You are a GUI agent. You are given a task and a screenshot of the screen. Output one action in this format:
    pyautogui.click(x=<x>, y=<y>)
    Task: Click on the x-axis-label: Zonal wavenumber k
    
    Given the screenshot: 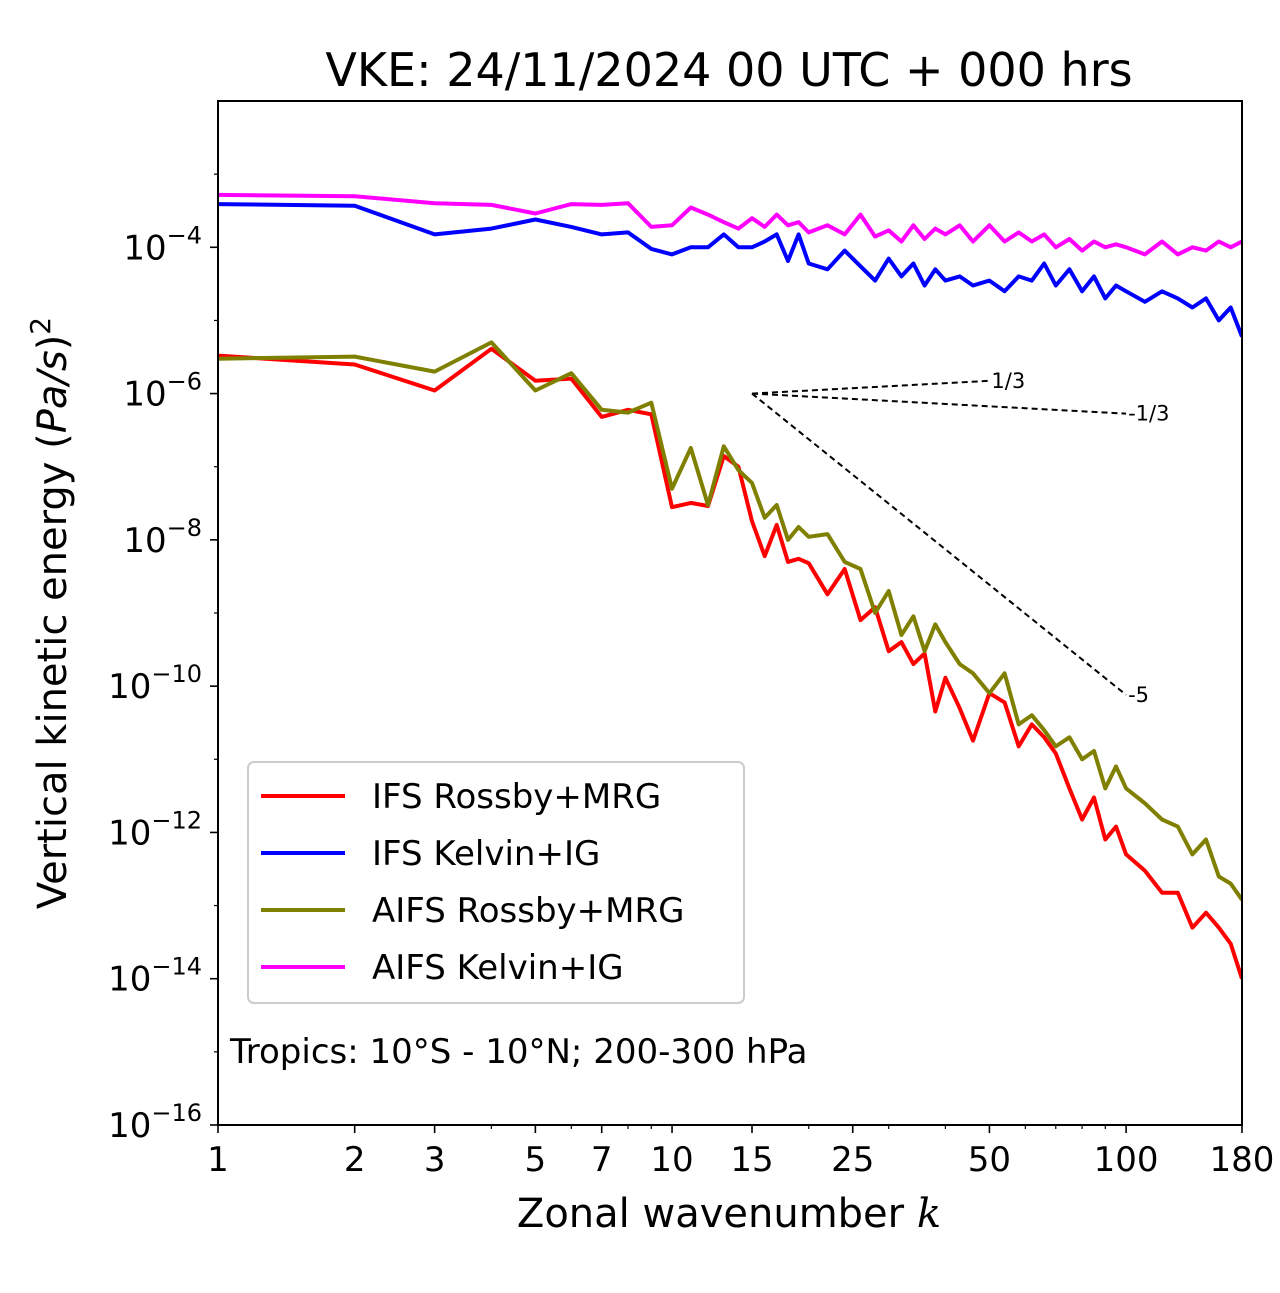 What is the action you would take?
    pyautogui.click(x=729, y=1214)
    